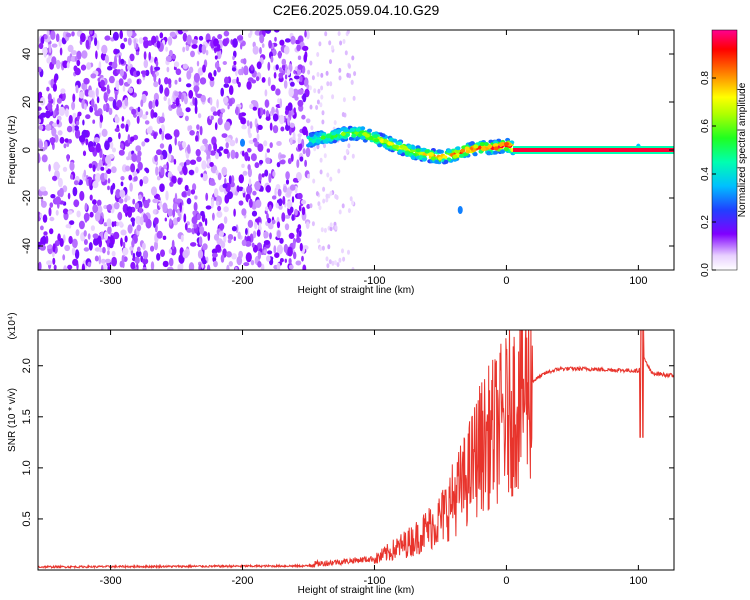 The height and width of the screenshot is (600, 750). What do you see at coordinates (27, 102) in the screenshot?
I see `y-tick-label: 20` at bounding box center [27, 102].